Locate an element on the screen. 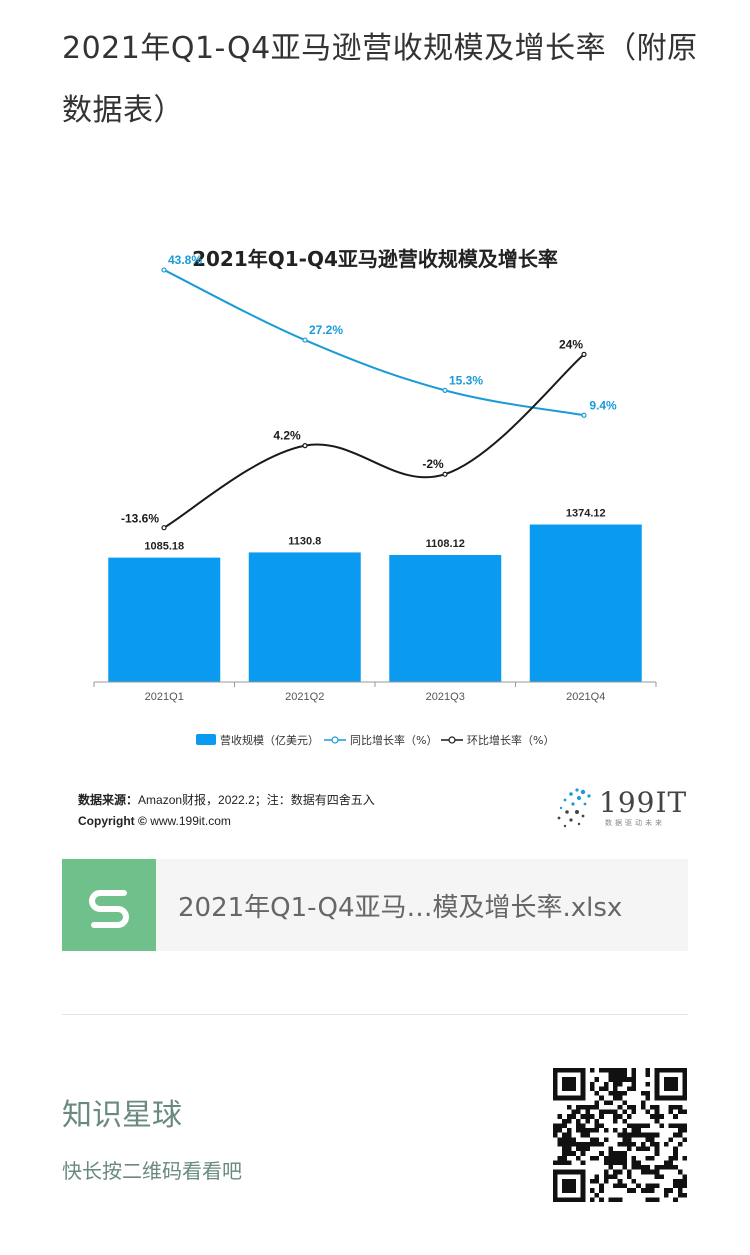 The width and height of the screenshot is (750, 1255). copyright-label: Copyright © is located at coordinates (112, 821).